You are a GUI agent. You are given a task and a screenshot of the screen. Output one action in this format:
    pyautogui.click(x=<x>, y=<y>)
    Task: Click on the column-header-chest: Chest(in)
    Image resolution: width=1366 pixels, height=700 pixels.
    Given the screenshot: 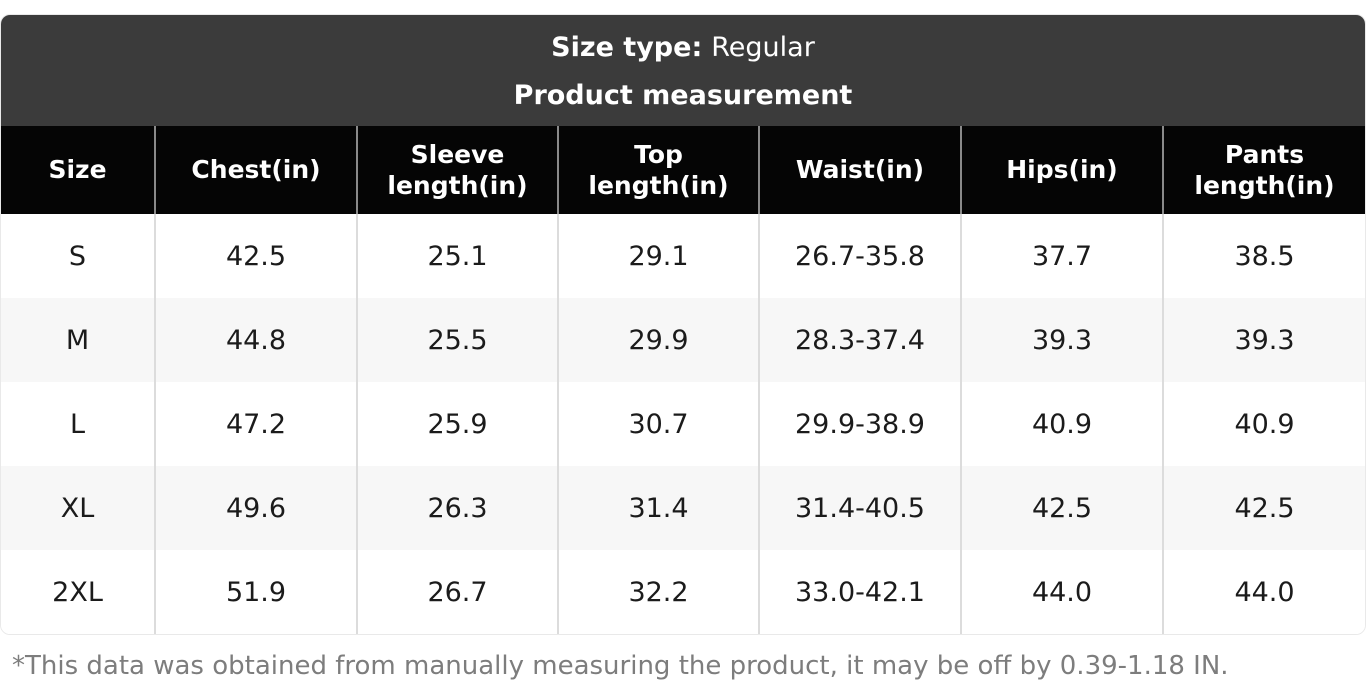 What is the action you would take?
    pyautogui.click(x=255, y=170)
    